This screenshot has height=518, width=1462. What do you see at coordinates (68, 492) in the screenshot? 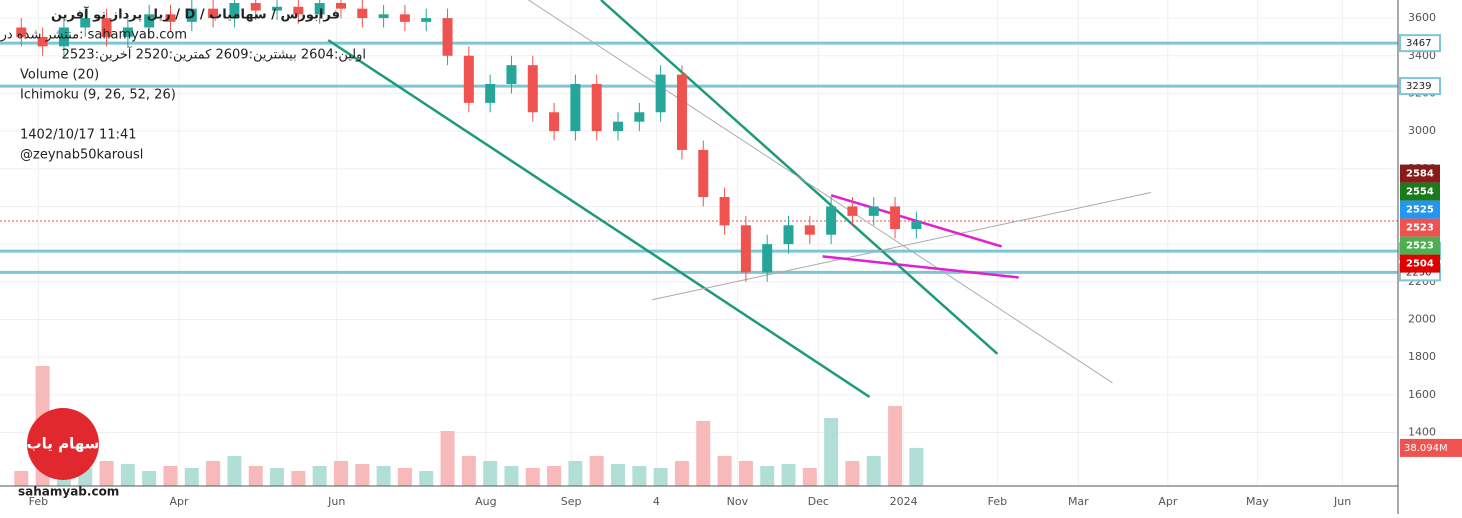
I see `watermark: sahamyab.com` at bounding box center [68, 492].